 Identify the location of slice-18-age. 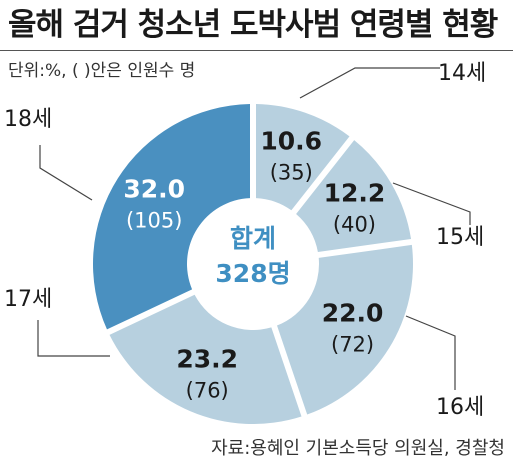
(172, 217).